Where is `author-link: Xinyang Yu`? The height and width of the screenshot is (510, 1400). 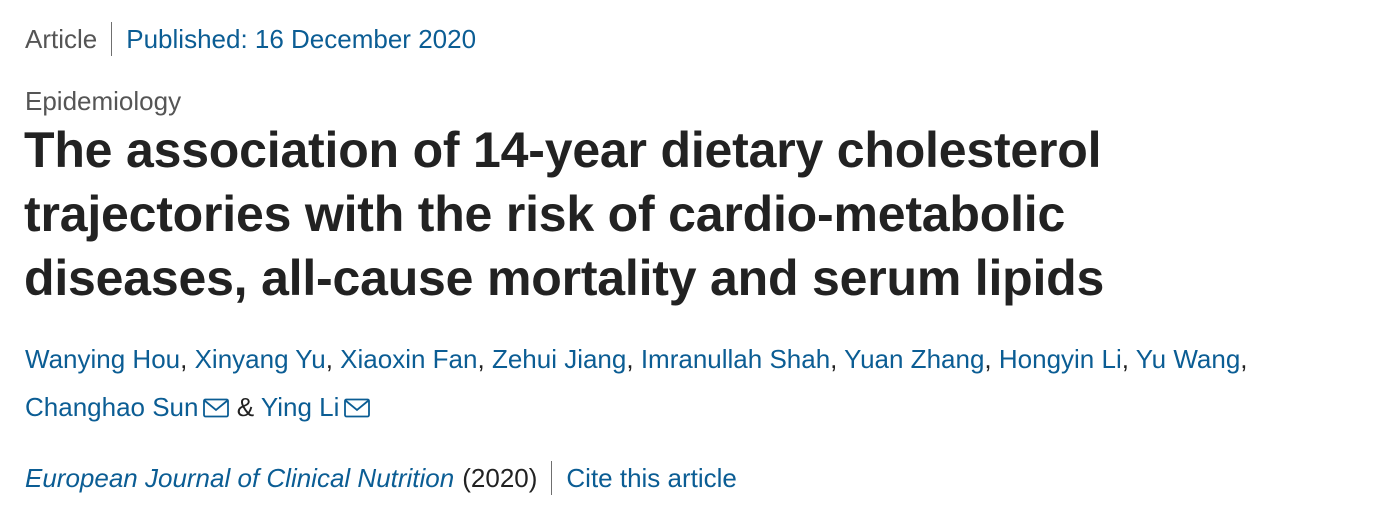
author-link: Xinyang Yu is located at coordinates (260, 359).